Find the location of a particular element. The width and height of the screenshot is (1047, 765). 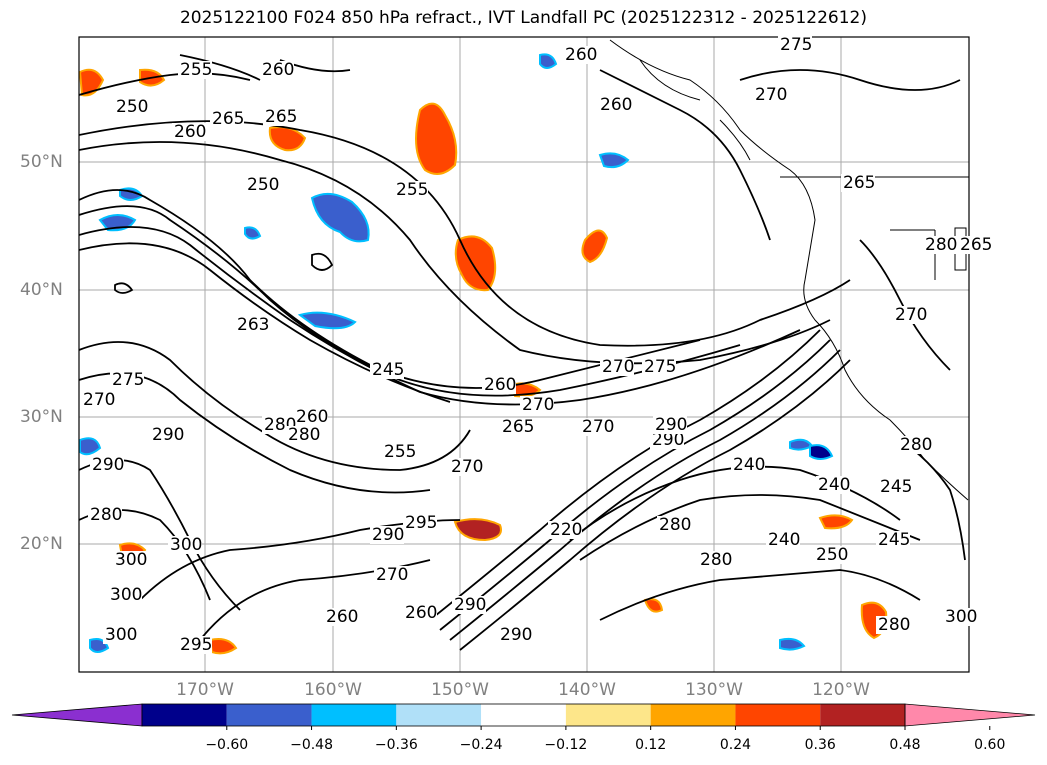

colorbar-tick-label: −0.36 is located at coordinates (396, 745).